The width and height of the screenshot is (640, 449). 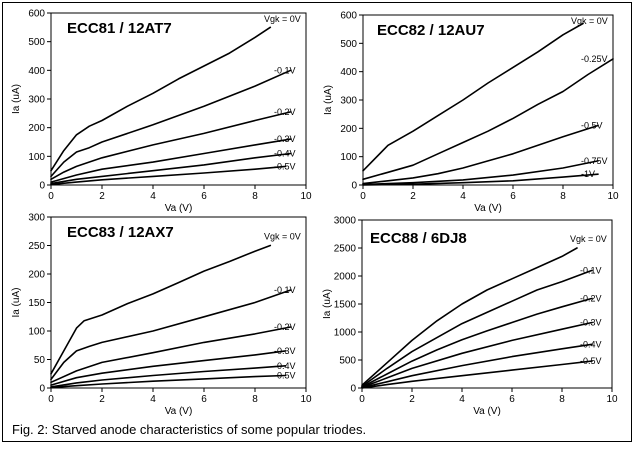 What do you see at coordinates (345, 249) in the screenshot?
I see `y-tick-label: 2500` at bounding box center [345, 249].